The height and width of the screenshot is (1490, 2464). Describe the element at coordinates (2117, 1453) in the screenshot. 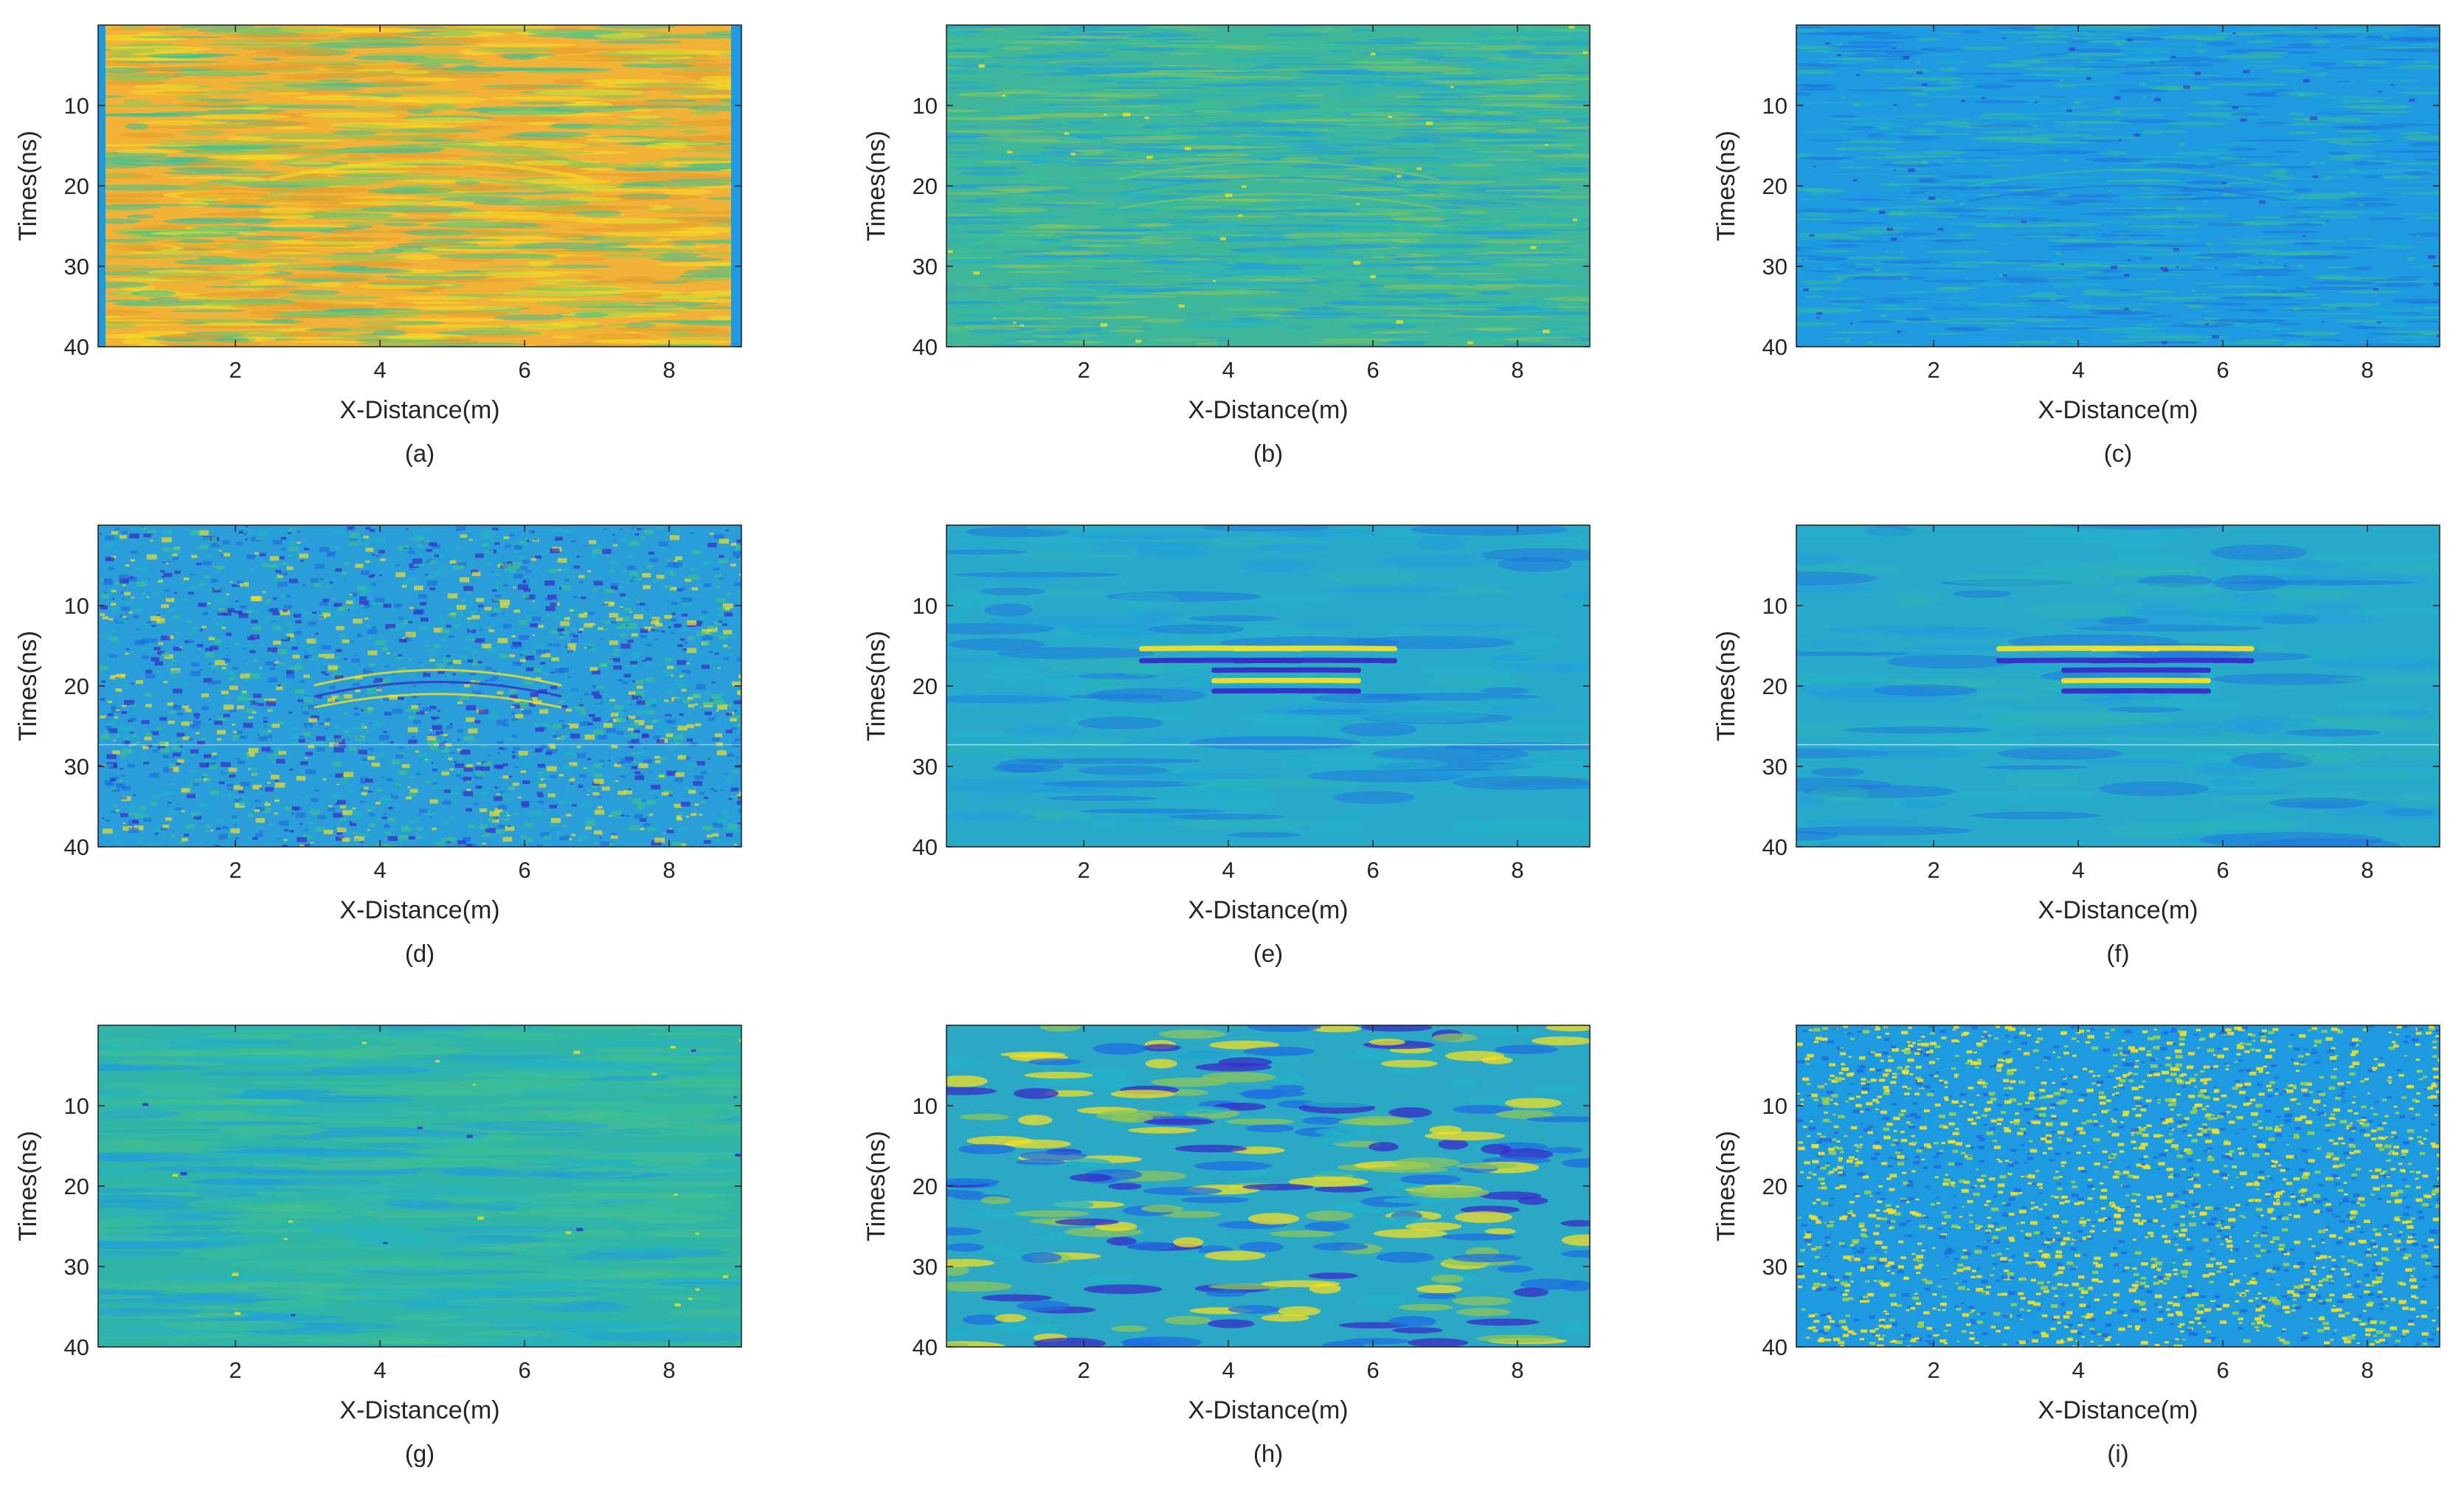

I see `panel-caption: (i)` at that location.